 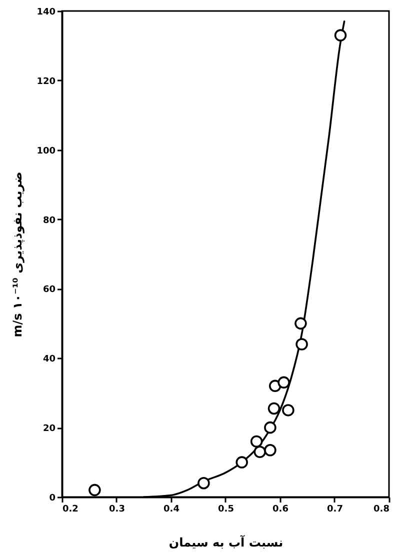 What do you see at coordinates (49, 429) in the screenshot?
I see `y-tick-label: 20` at bounding box center [49, 429].